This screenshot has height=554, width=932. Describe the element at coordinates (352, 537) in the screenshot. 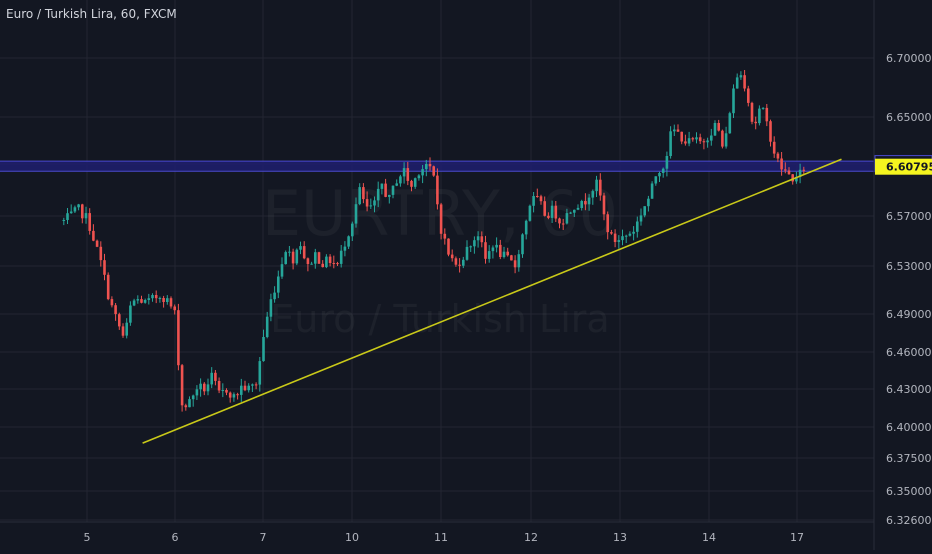

I see `time-tick-label: 10` at that location.